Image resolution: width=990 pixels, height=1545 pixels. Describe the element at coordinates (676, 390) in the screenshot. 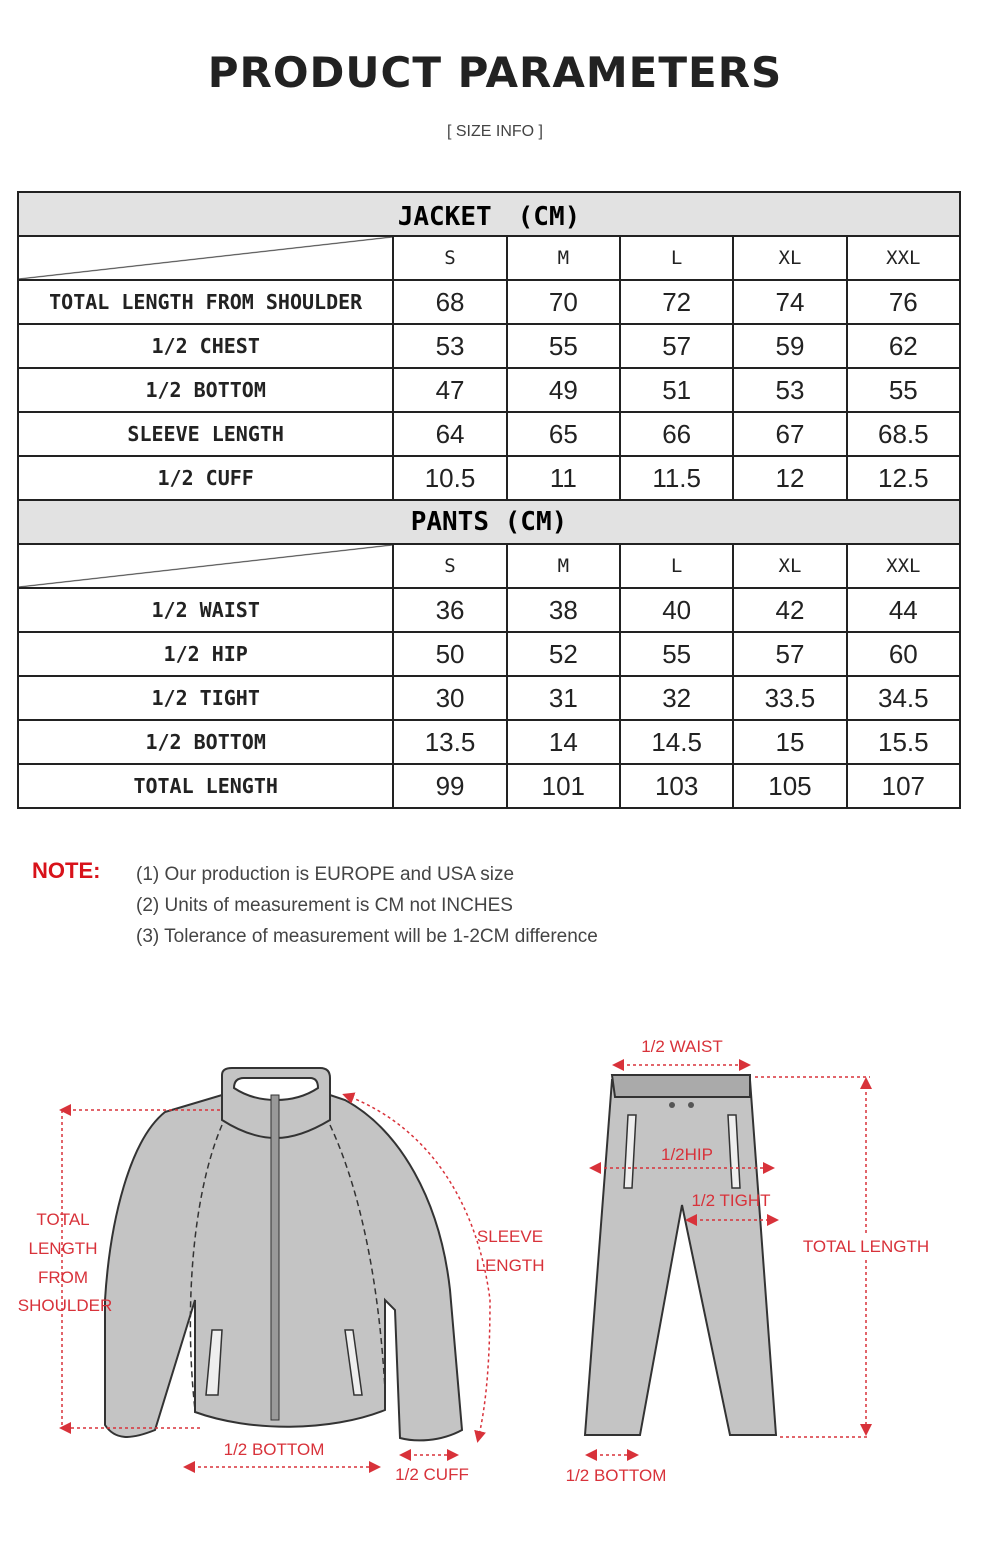

I see `measurement-value: 51` at that location.